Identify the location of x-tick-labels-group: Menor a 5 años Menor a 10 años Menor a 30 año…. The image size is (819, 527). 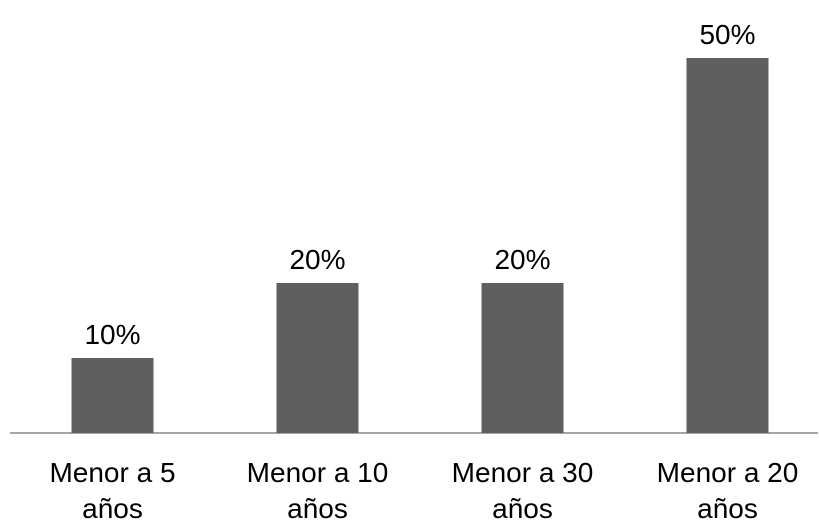
(423, 490).